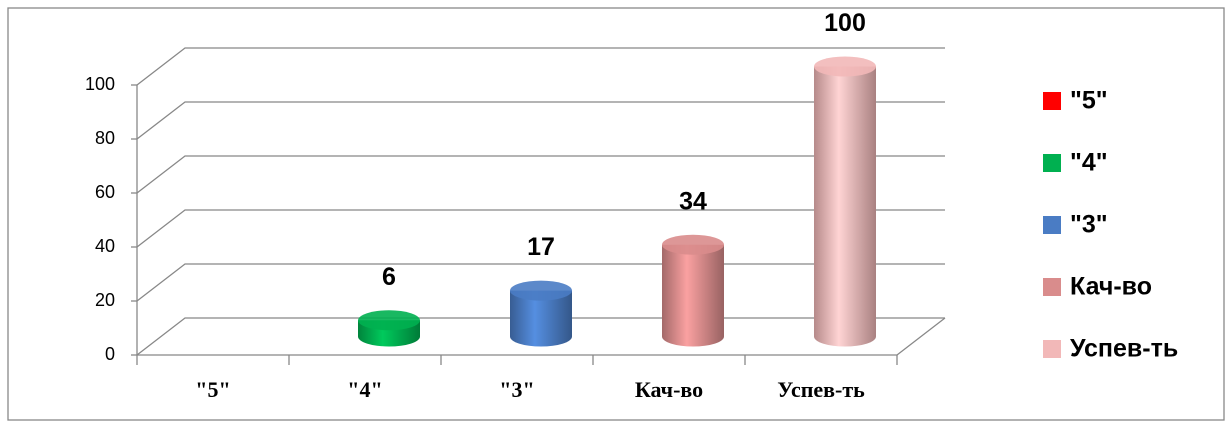  What do you see at coordinates (364, 389) in the screenshot?
I see `x-tick-label: "4"` at bounding box center [364, 389].